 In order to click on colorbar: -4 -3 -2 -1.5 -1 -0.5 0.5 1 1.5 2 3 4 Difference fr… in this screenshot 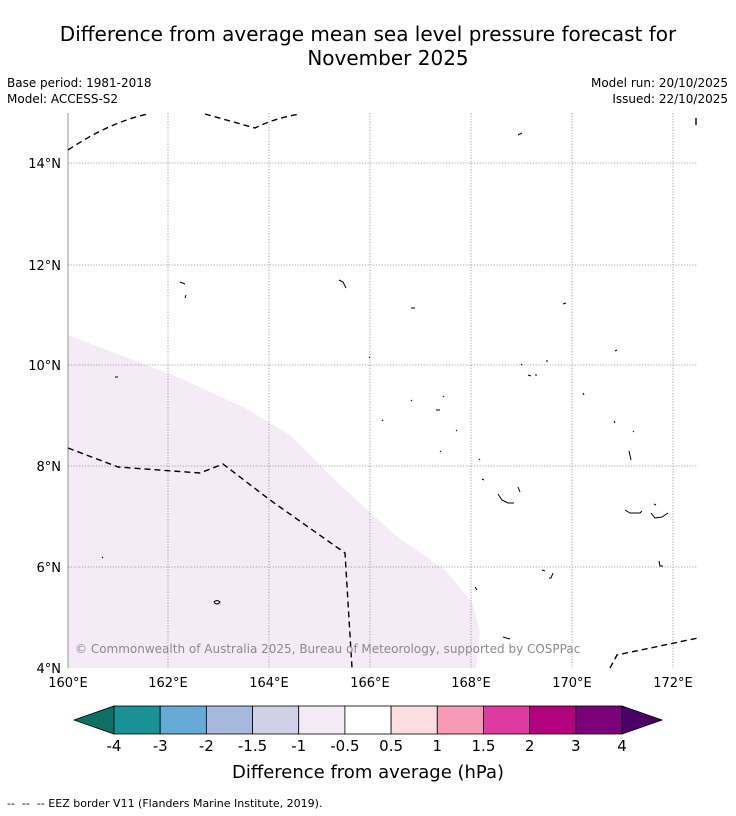, I will do `click(368, 744)`.